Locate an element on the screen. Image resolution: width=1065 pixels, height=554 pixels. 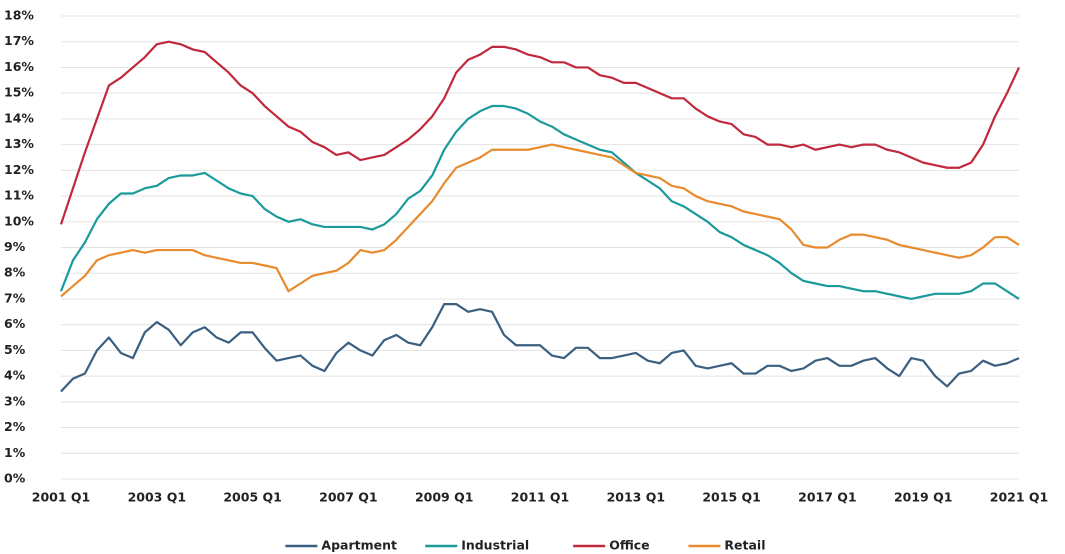
x-tick-label: 2019 Q1 is located at coordinates (923, 497).